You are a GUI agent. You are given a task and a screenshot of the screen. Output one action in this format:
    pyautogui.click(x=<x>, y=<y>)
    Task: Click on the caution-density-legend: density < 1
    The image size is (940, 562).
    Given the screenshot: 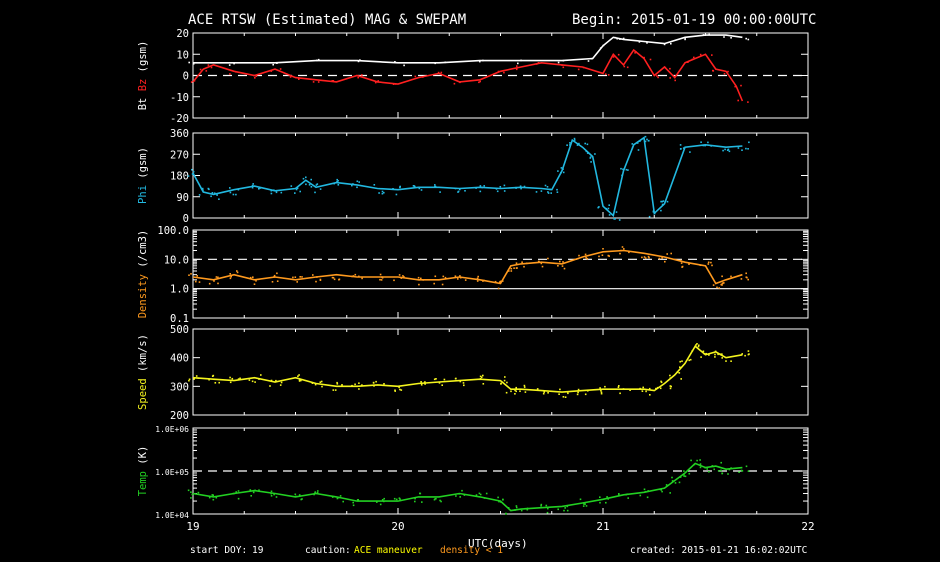 What is the action you would take?
    pyautogui.click(x=471, y=550)
    